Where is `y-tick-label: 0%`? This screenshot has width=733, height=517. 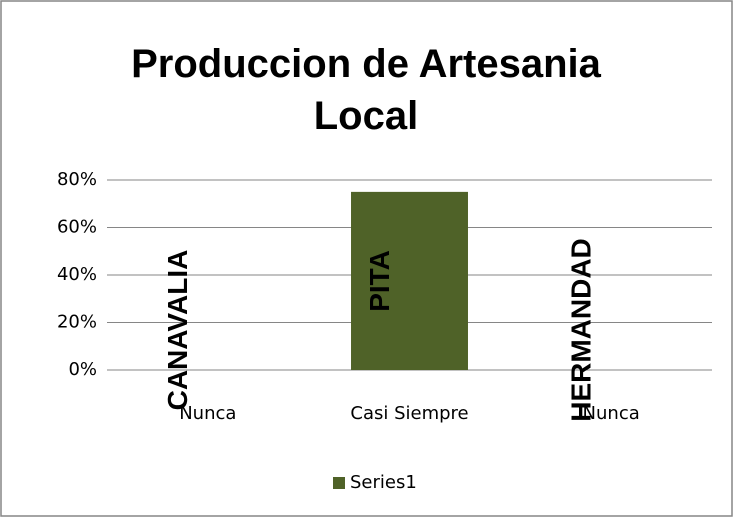 y-tick-label: 0% is located at coordinates (82, 369).